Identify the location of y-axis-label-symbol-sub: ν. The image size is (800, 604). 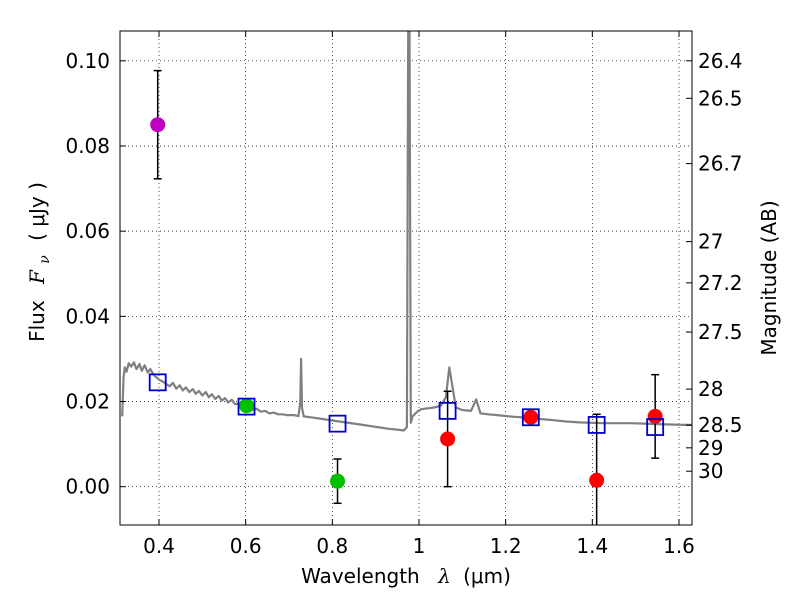
(45, 259).